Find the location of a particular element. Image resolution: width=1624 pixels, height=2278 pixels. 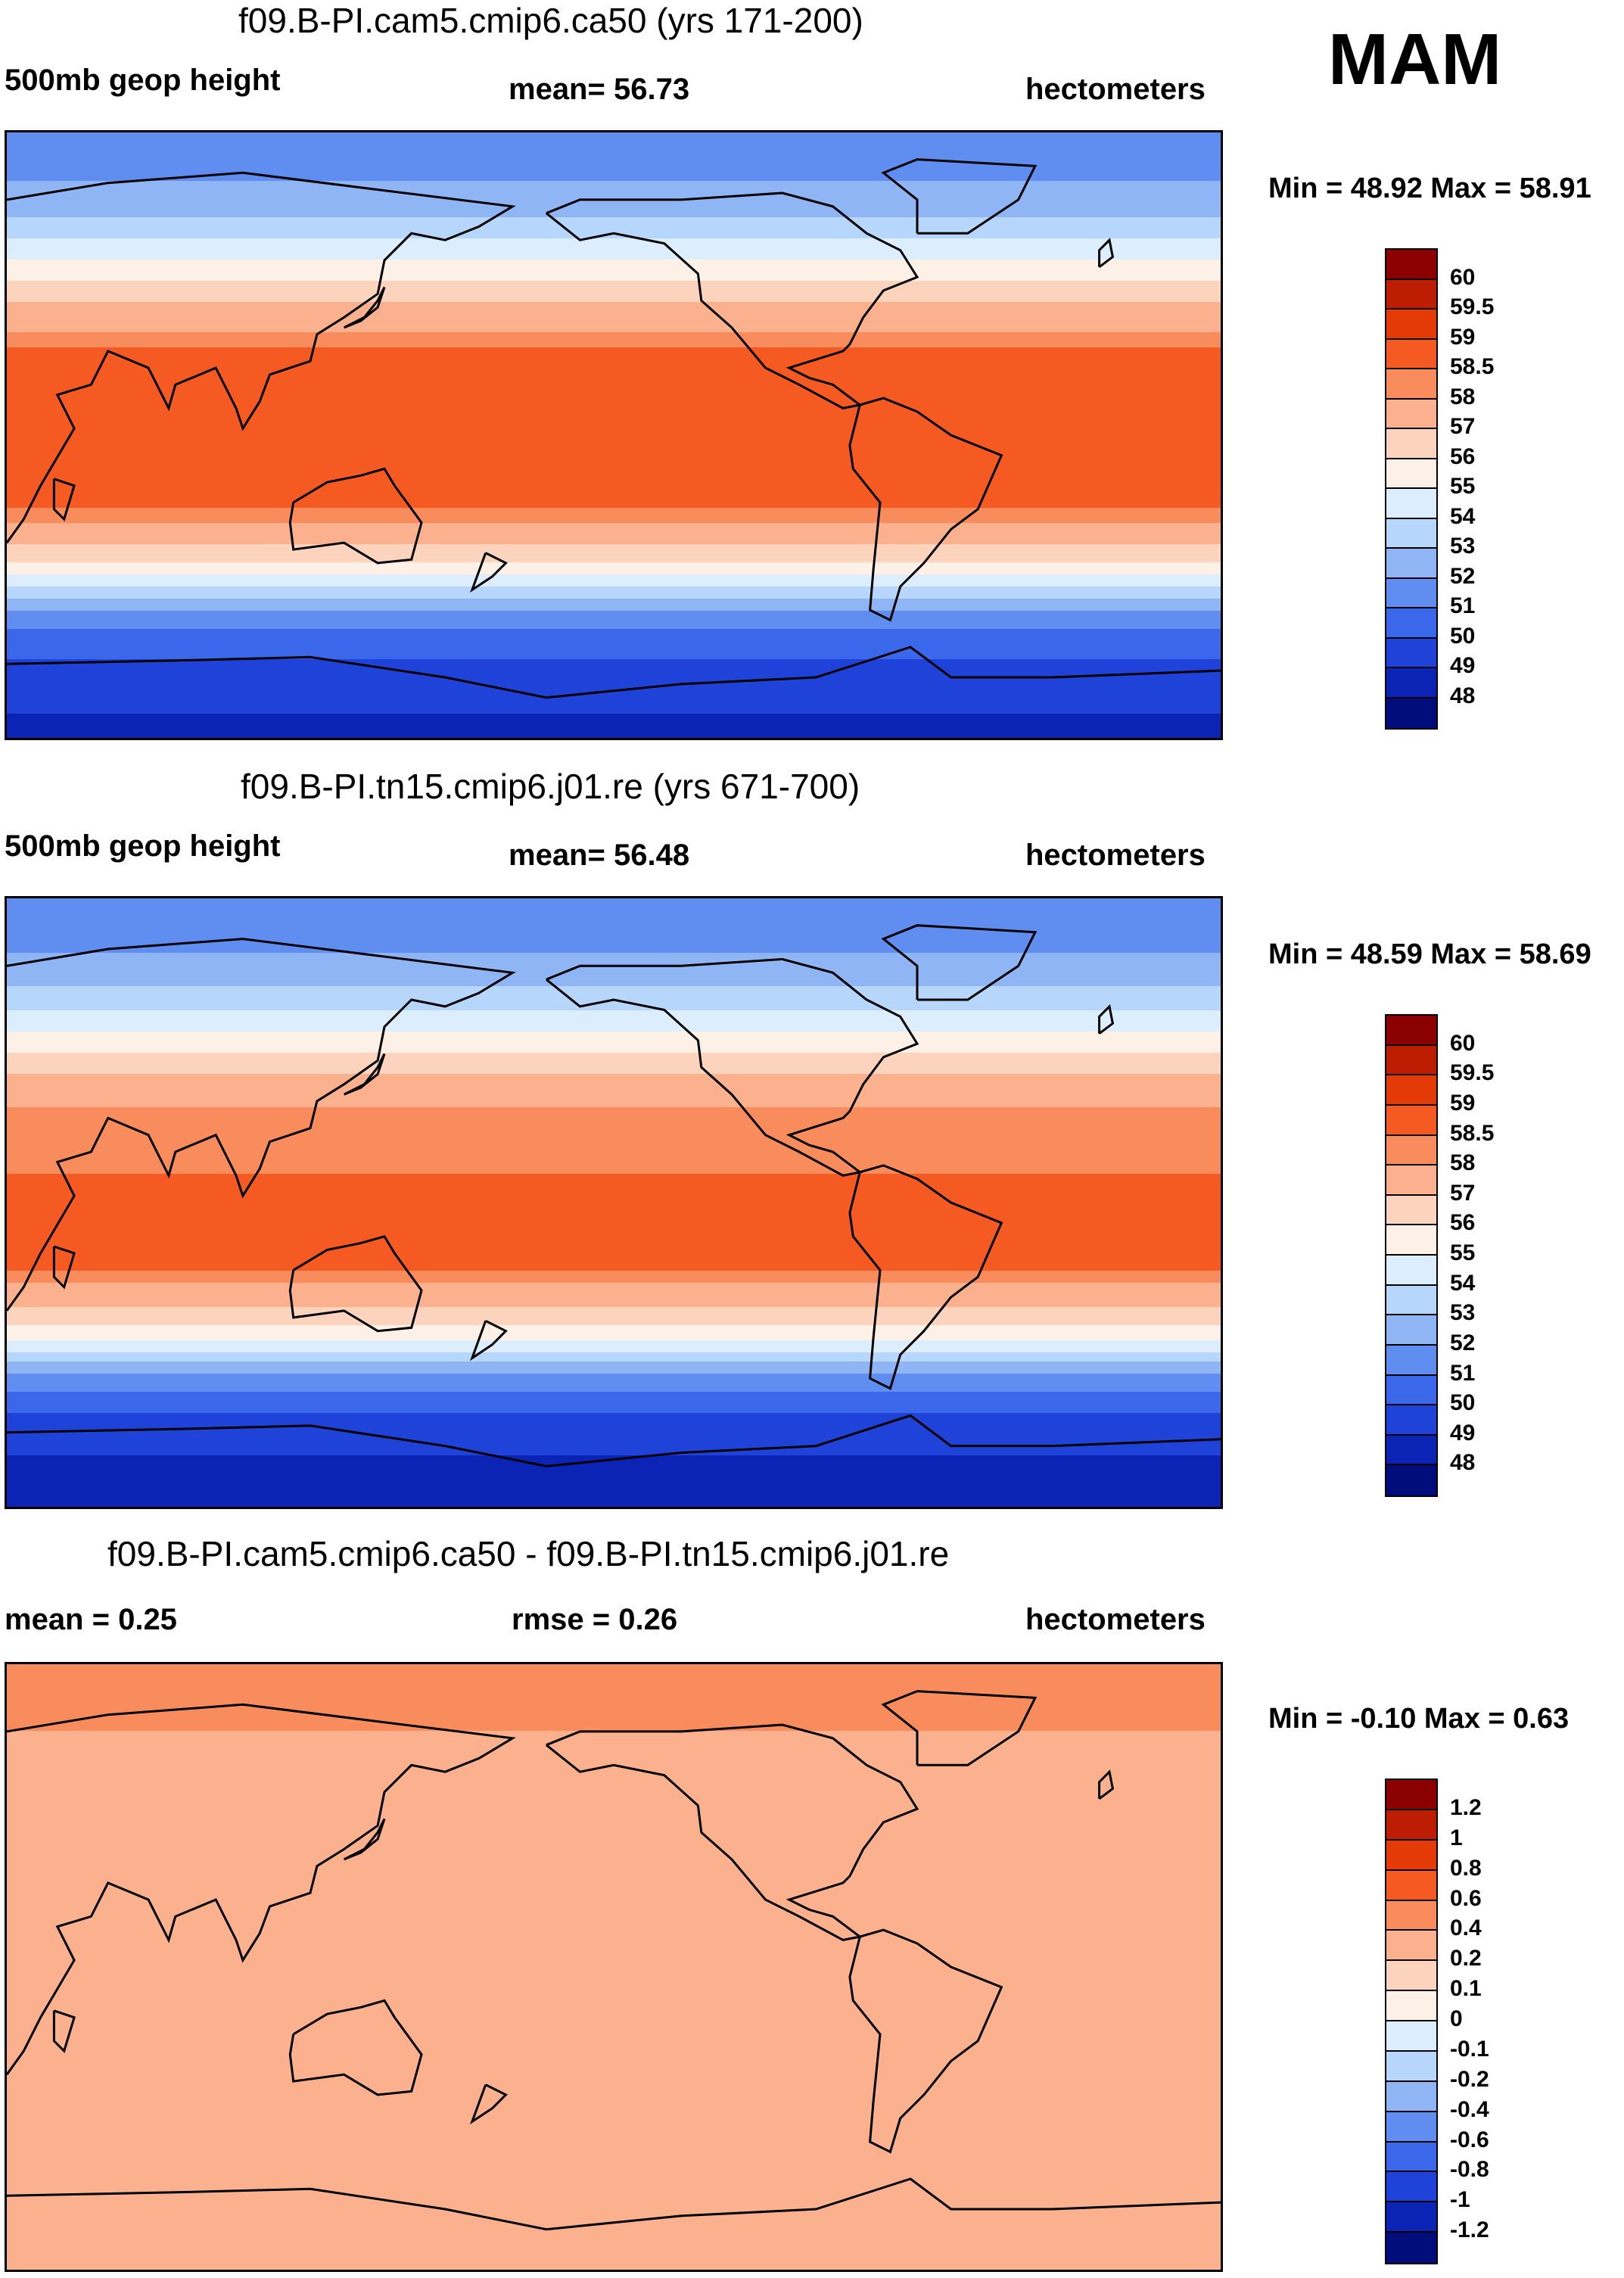

colorbar-tick-label: 1.2 is located at coordinates (1466, 1807).